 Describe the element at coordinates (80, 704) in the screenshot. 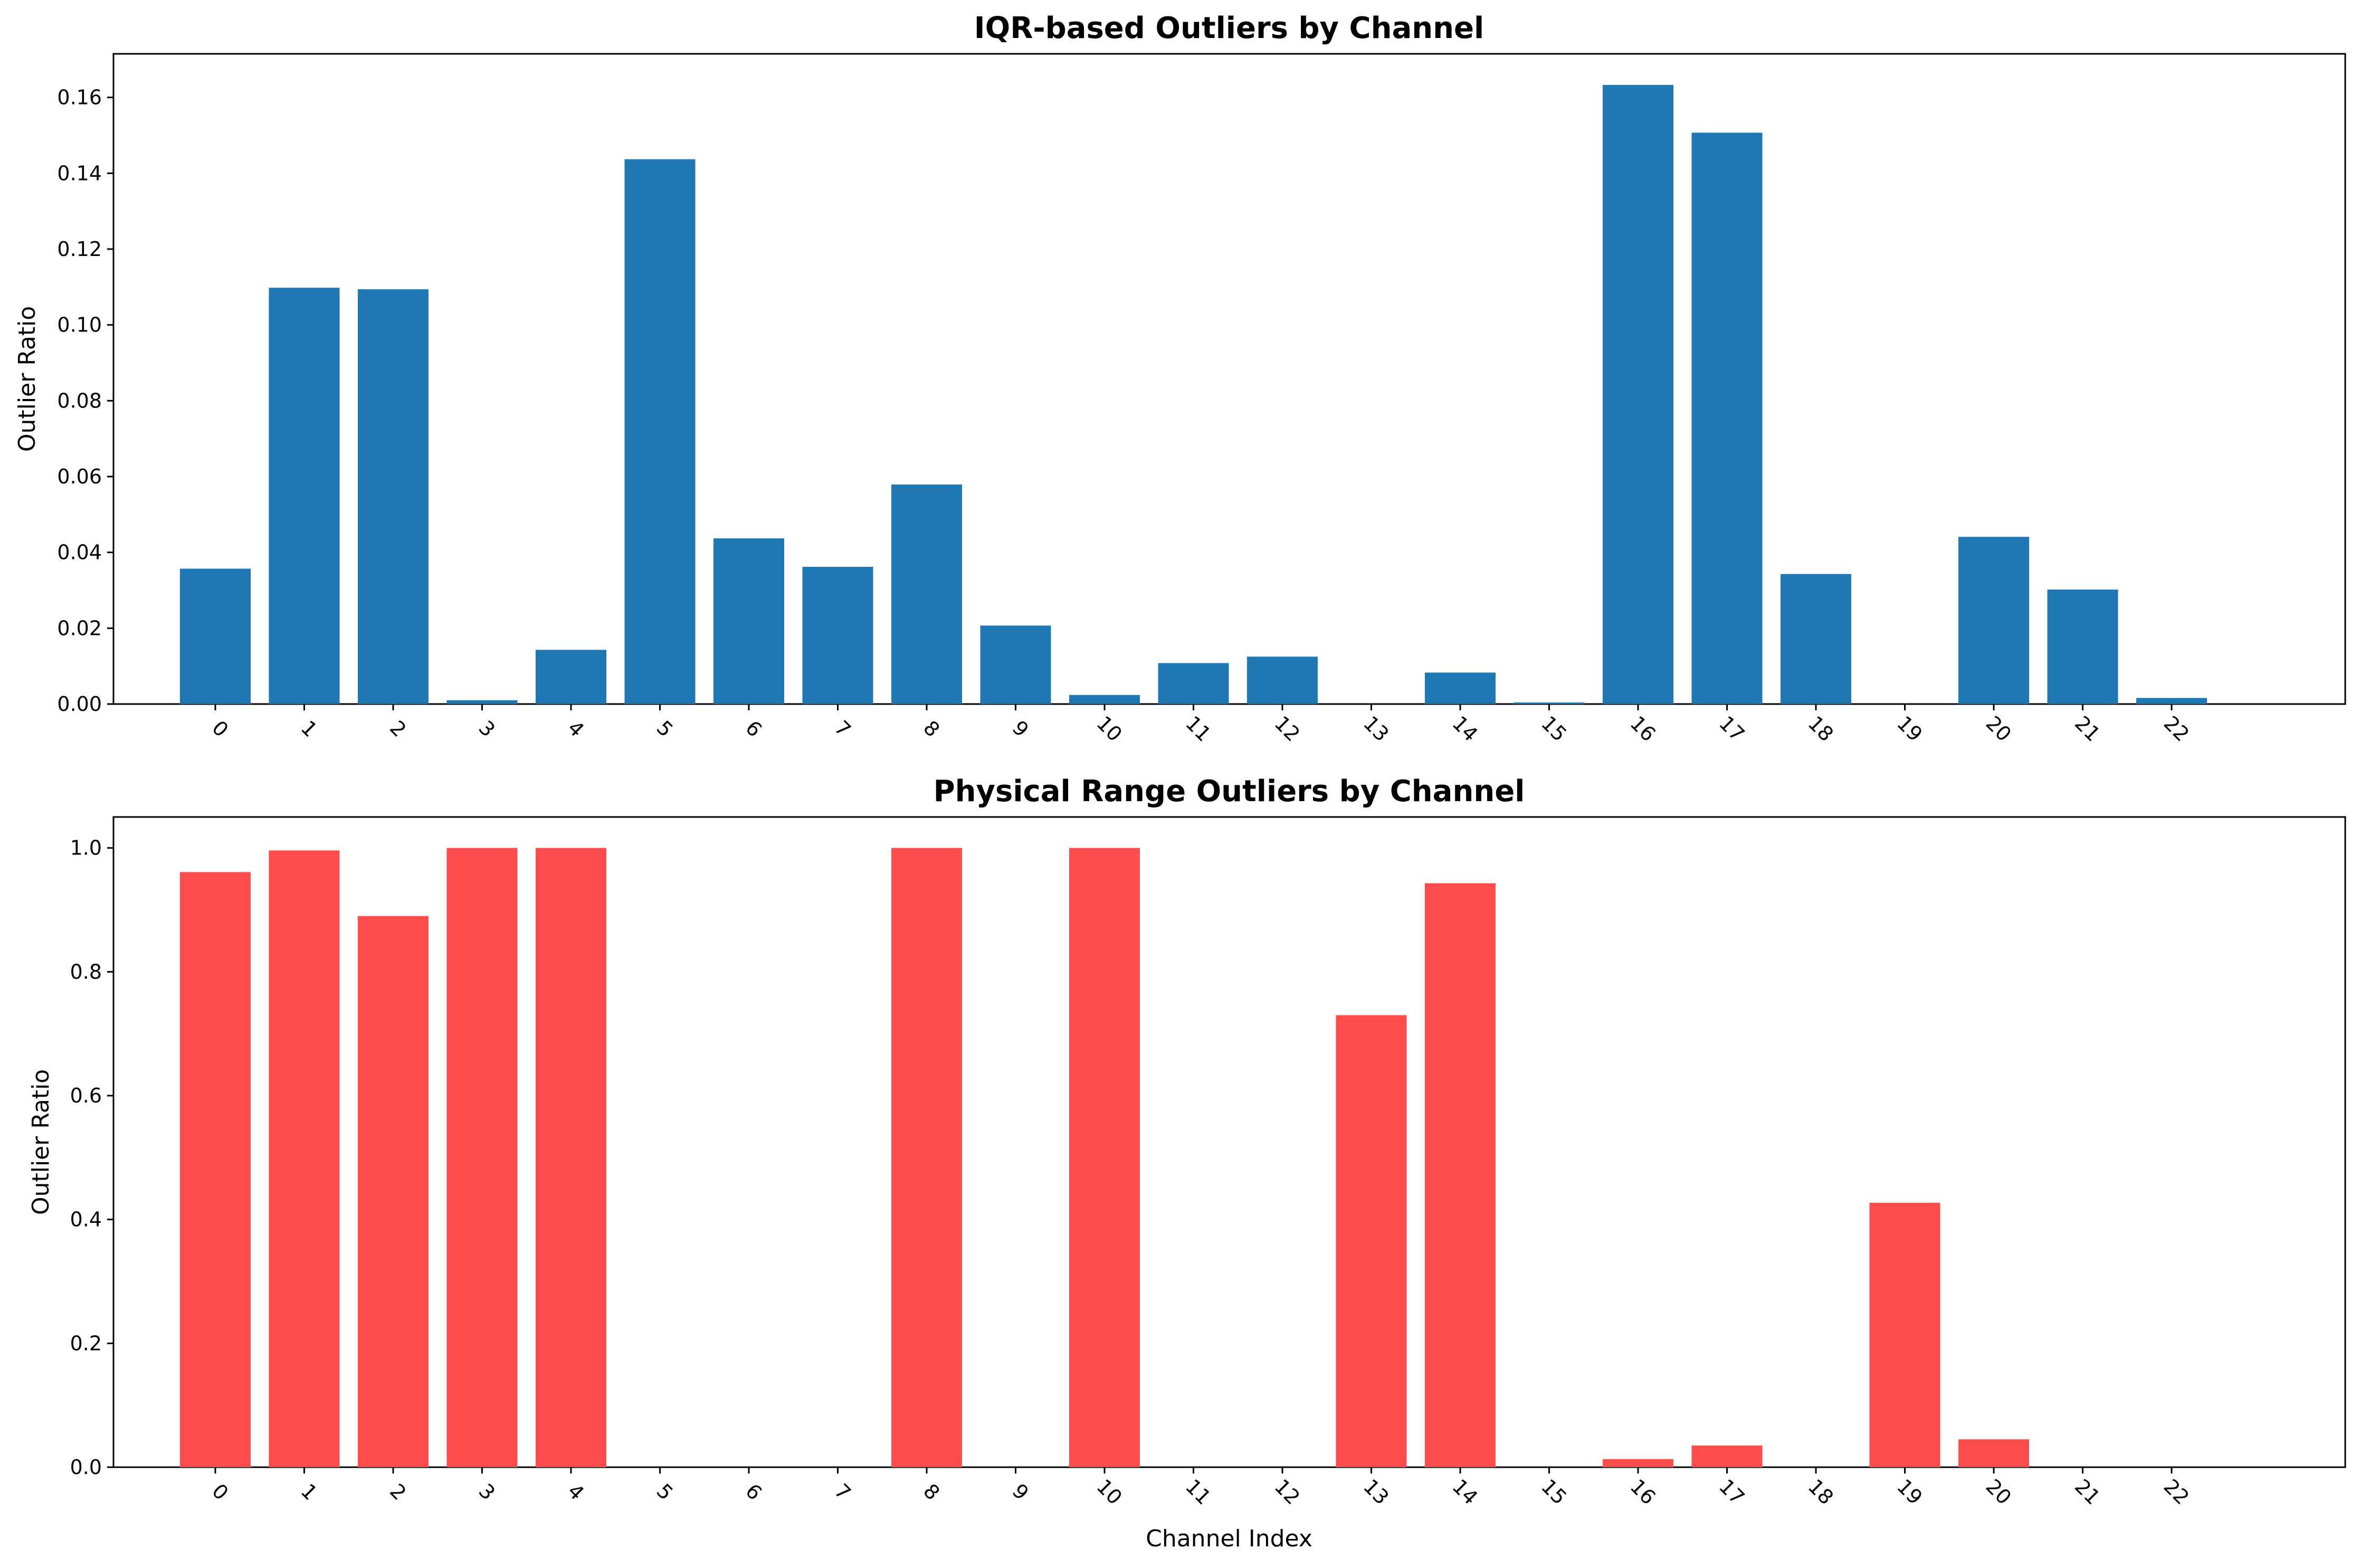

I see `y-tick-label: 0.00` at that location.